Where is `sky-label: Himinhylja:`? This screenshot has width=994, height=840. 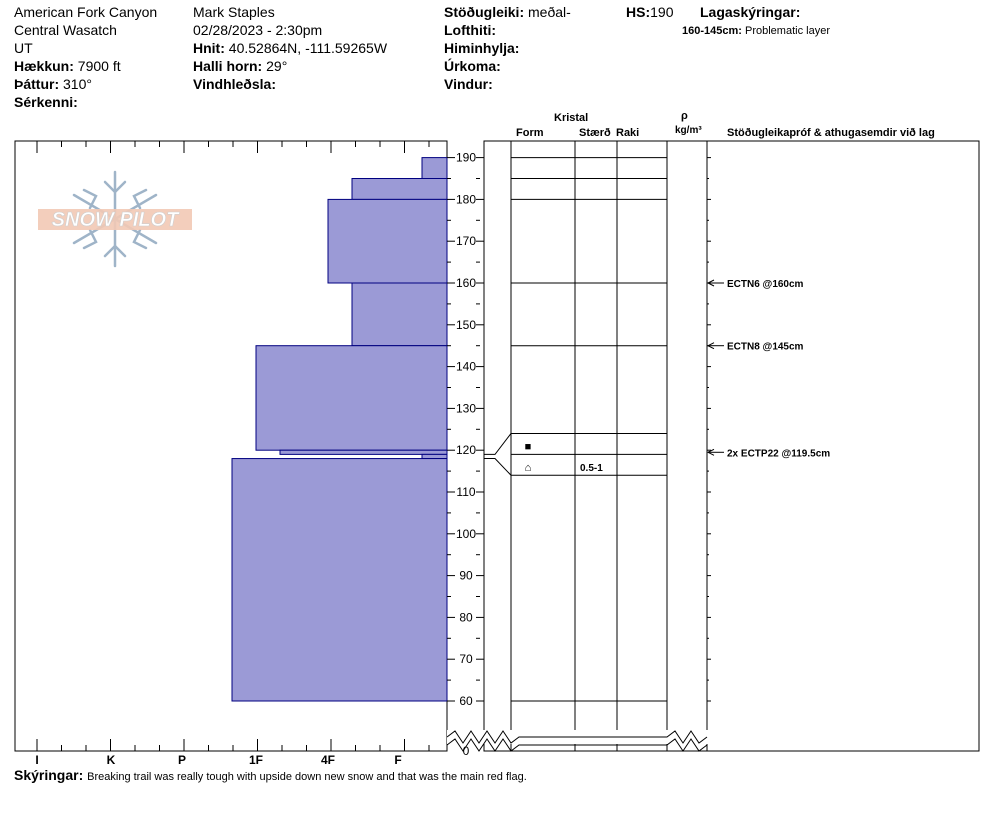 sky-label: Himinhylja: is located at coordinates (482, 48).